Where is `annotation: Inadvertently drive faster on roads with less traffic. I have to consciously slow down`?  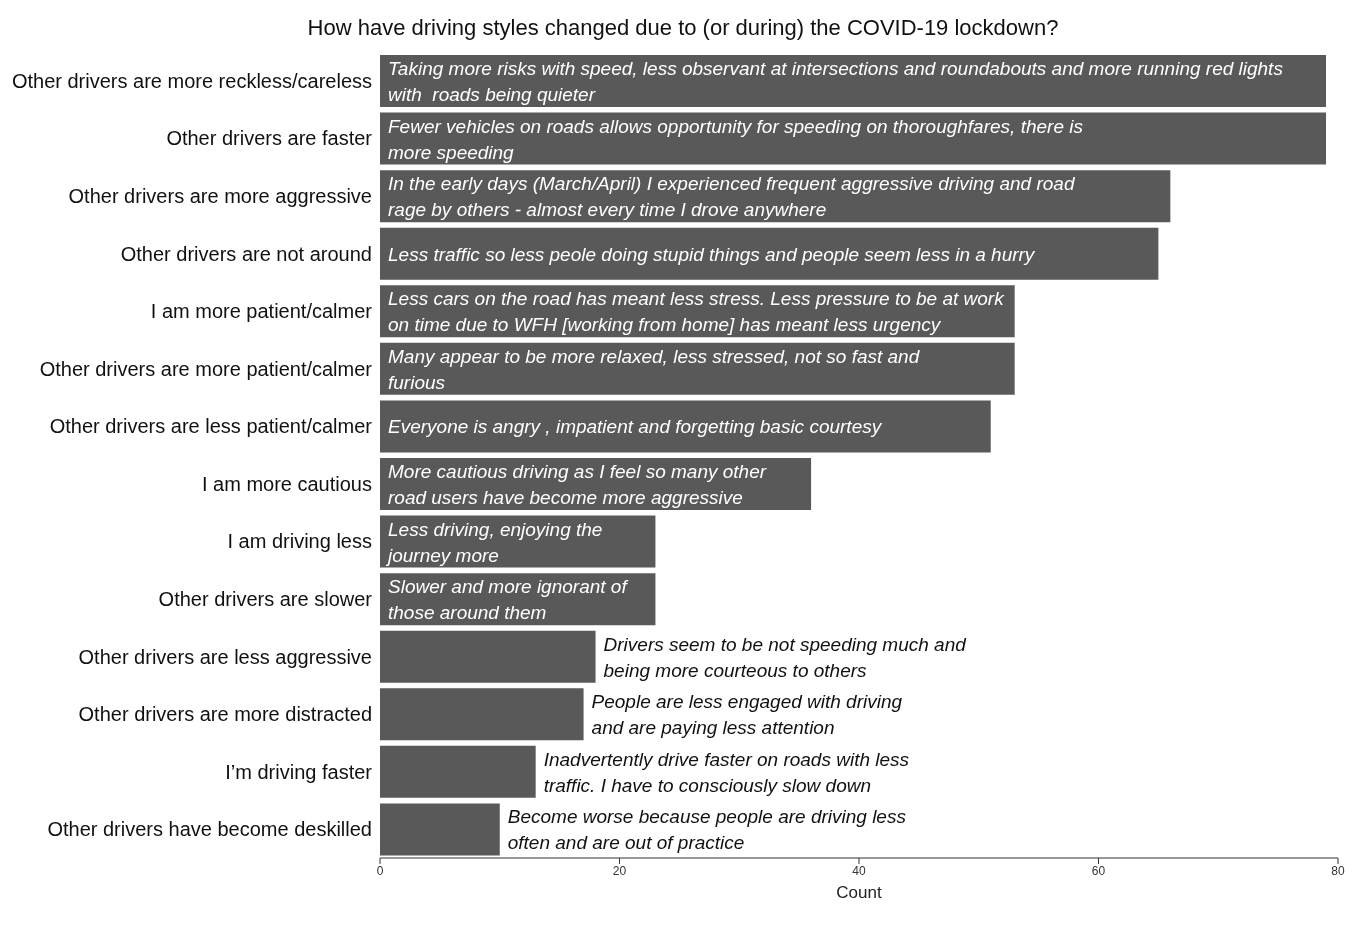 annotation: Inadvertently drive faster on roads with less traffic. I have to consciously slow down is located at coordinates (726, 772).